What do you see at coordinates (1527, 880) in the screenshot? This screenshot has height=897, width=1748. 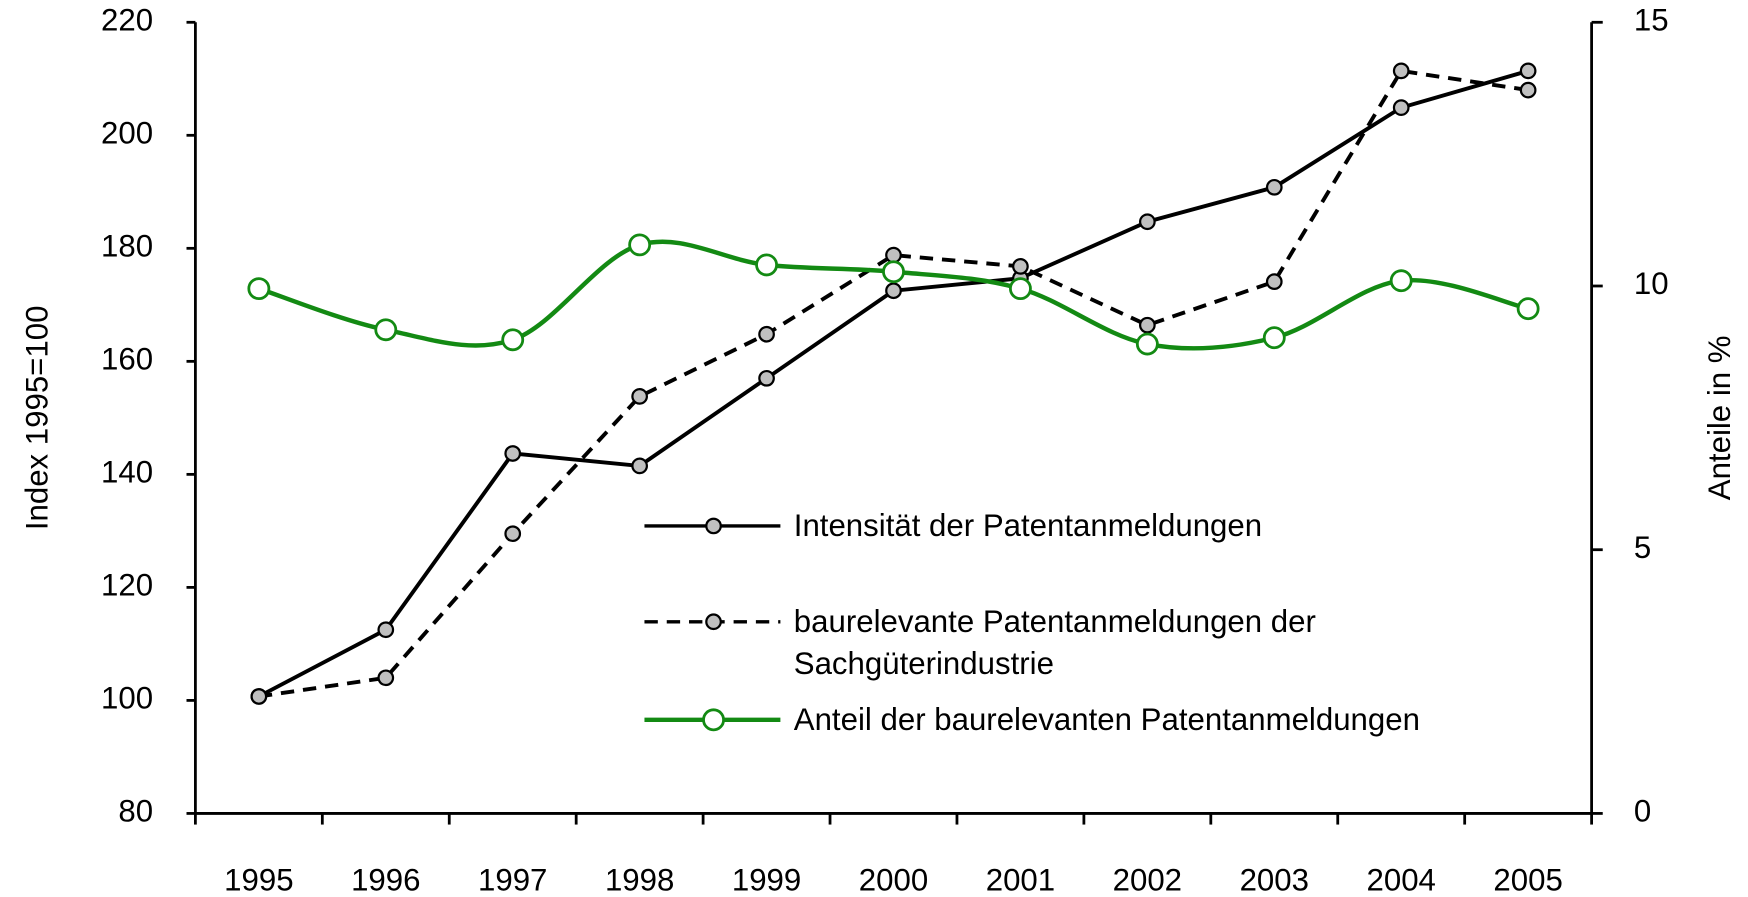 I see `x-tick-label: 2005` at bounding box center [1527, 880].